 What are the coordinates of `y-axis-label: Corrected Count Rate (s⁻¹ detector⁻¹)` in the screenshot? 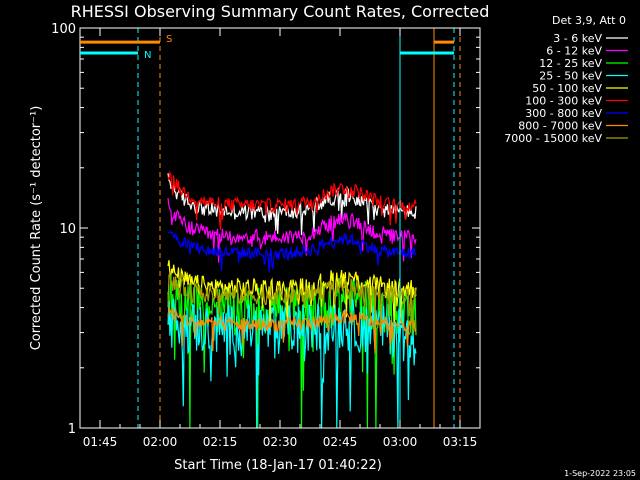 It's located at (36, 228).